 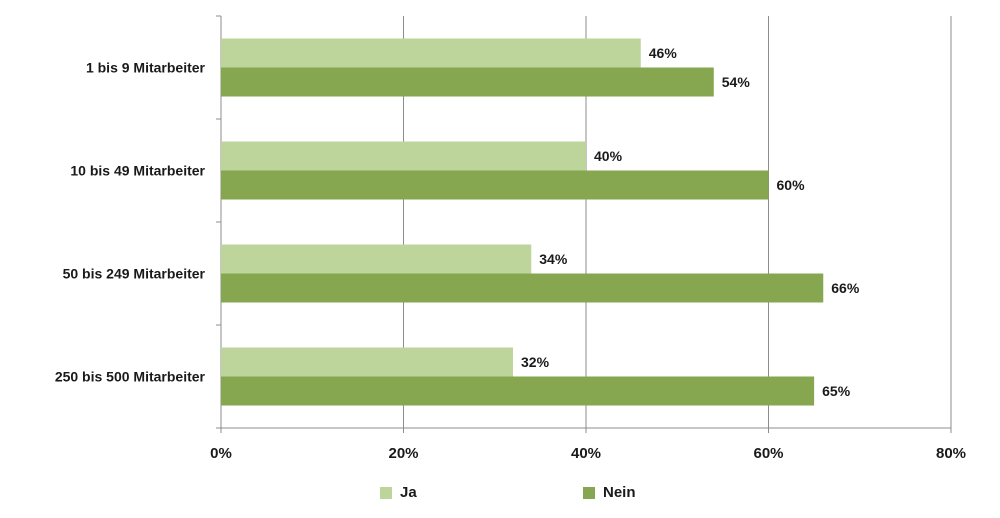 What do you see at coordinates (589, 492) in the screenshot?
I see `legend-swatch-nein` at bounding box center [589, 492].